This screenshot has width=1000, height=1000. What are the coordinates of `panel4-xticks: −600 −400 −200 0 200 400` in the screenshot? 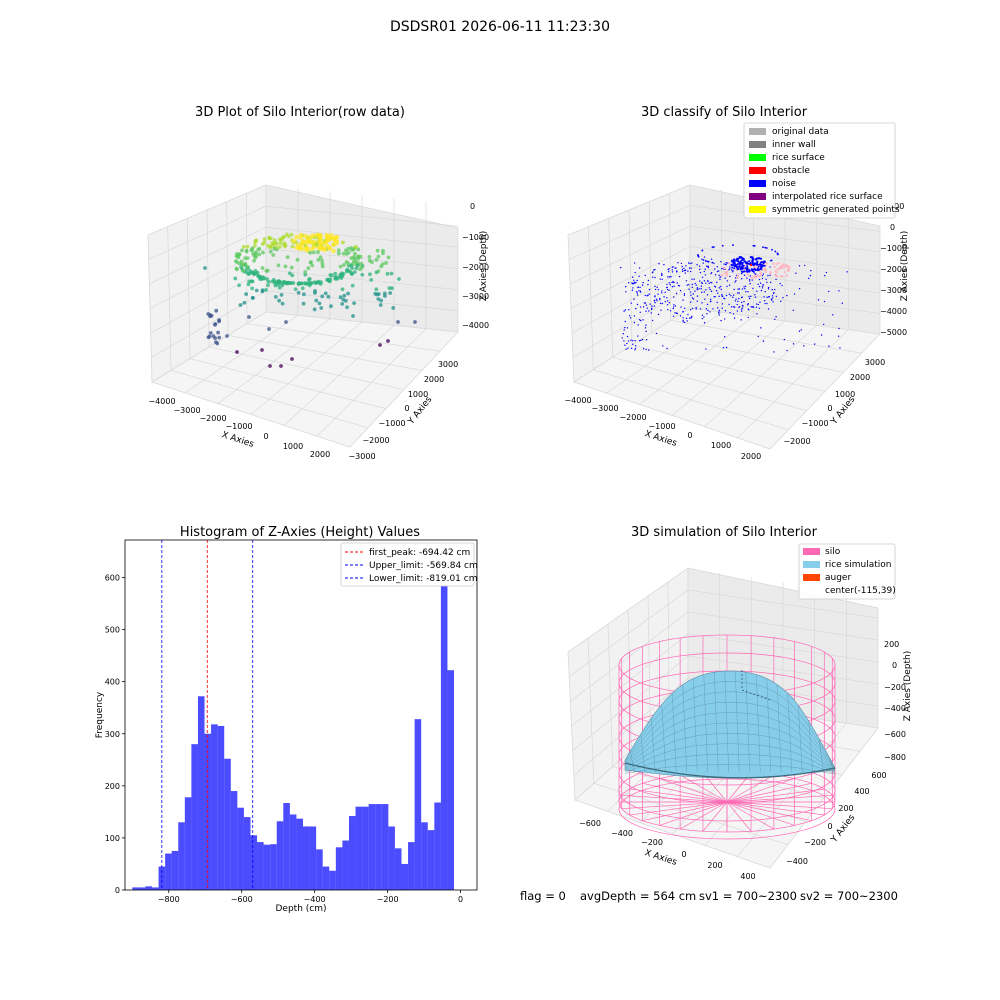 It's located at (667, 850).